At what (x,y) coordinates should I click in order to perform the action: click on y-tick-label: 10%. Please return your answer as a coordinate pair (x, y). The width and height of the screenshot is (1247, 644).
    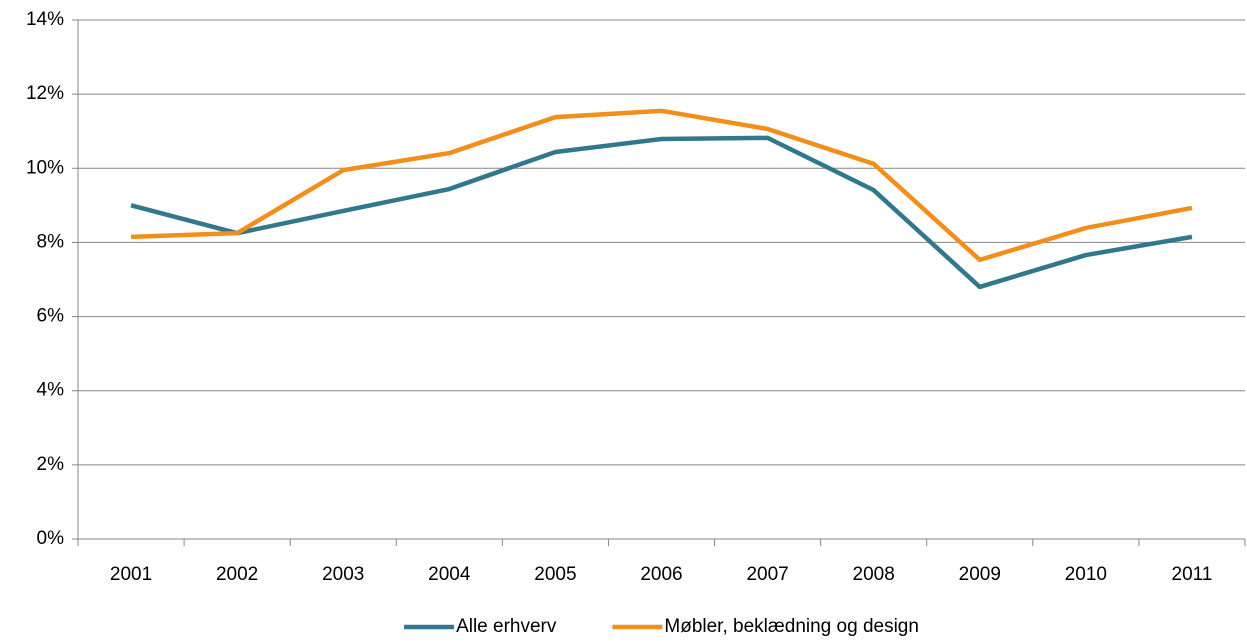
    Looking at the image, I should click on (45, 167).